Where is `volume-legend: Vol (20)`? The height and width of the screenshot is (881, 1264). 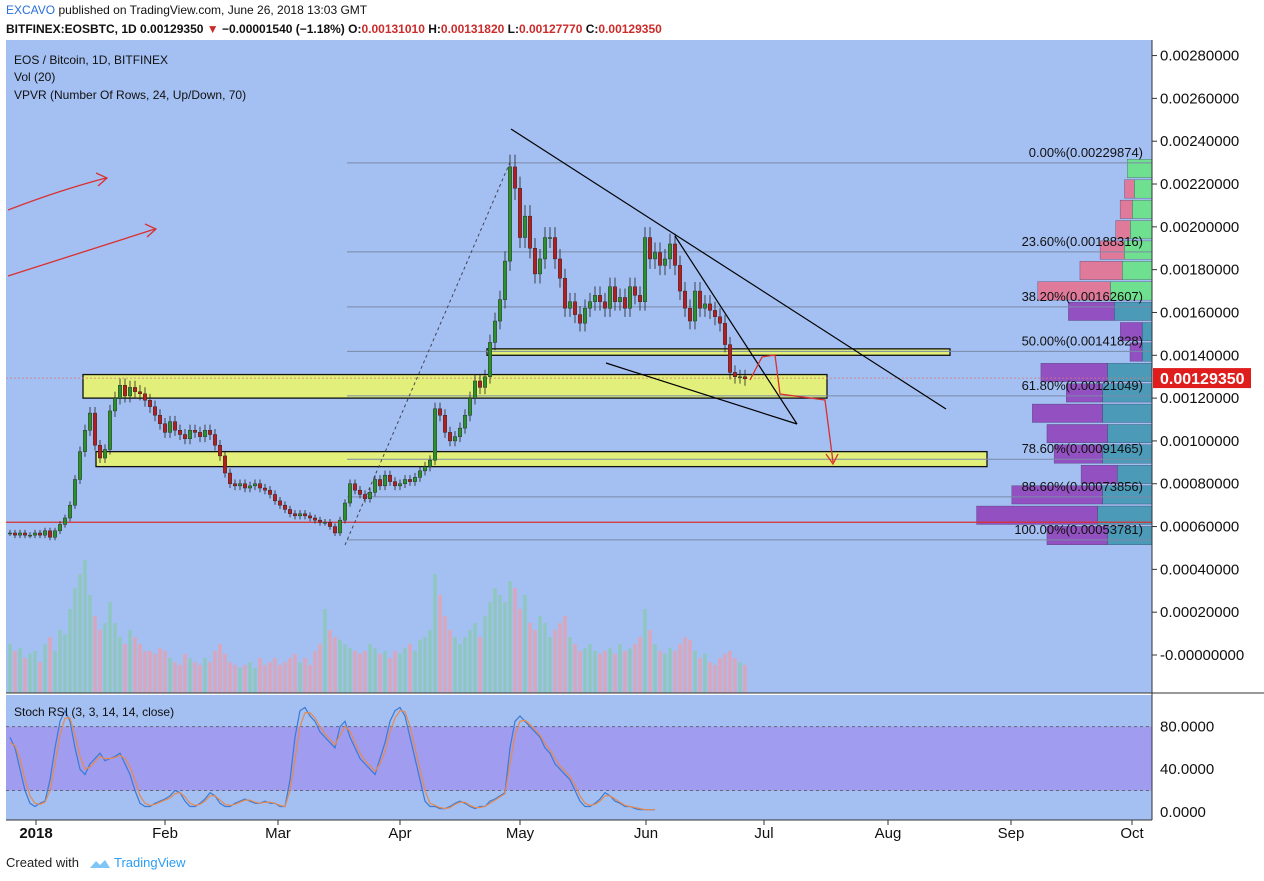
volume-legend: Vol (20) is located at coordinates (35, 77).